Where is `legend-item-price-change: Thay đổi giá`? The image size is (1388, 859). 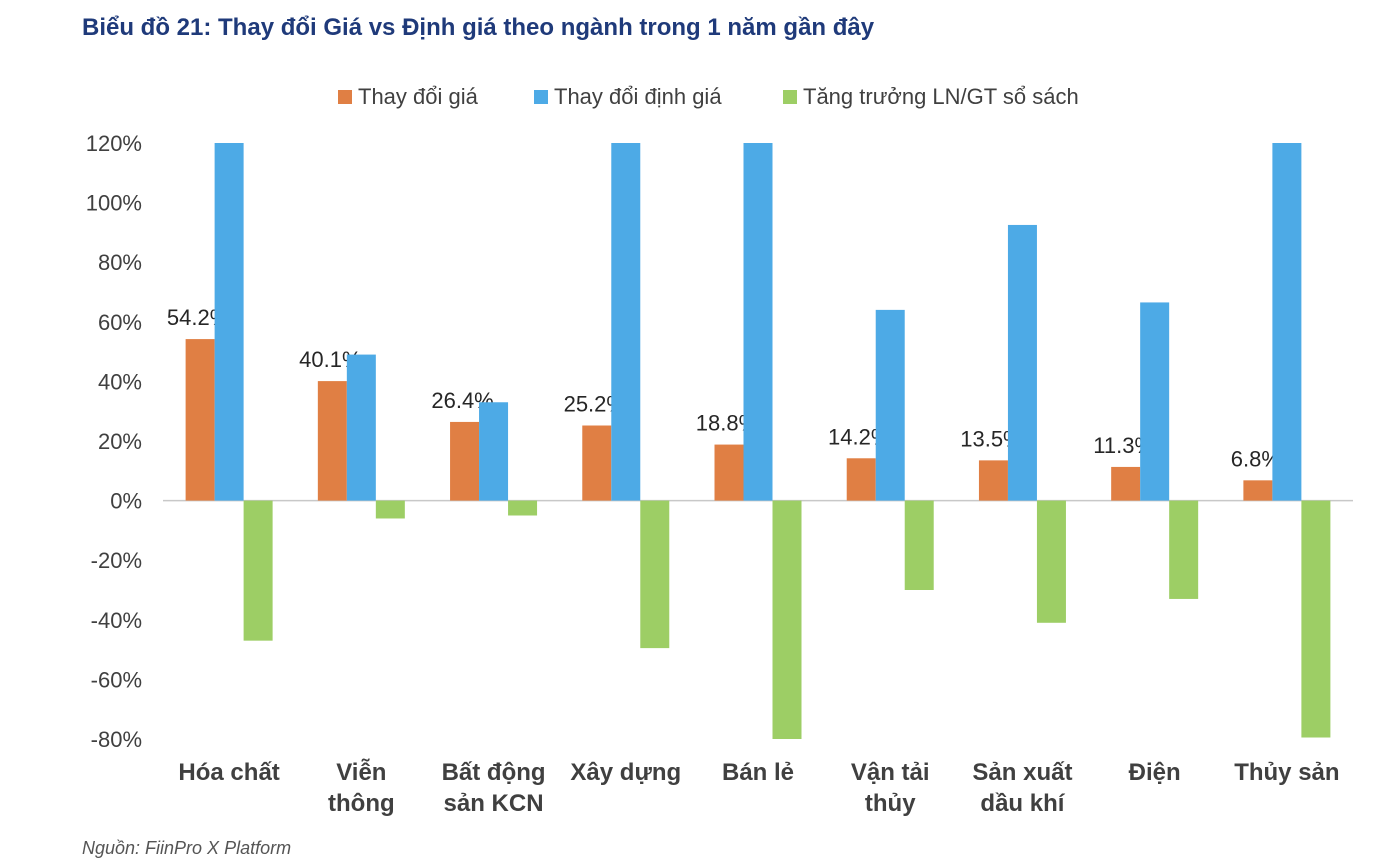
legend-item-price-change: Thay đổi giá is located at coordinates (408, 97).